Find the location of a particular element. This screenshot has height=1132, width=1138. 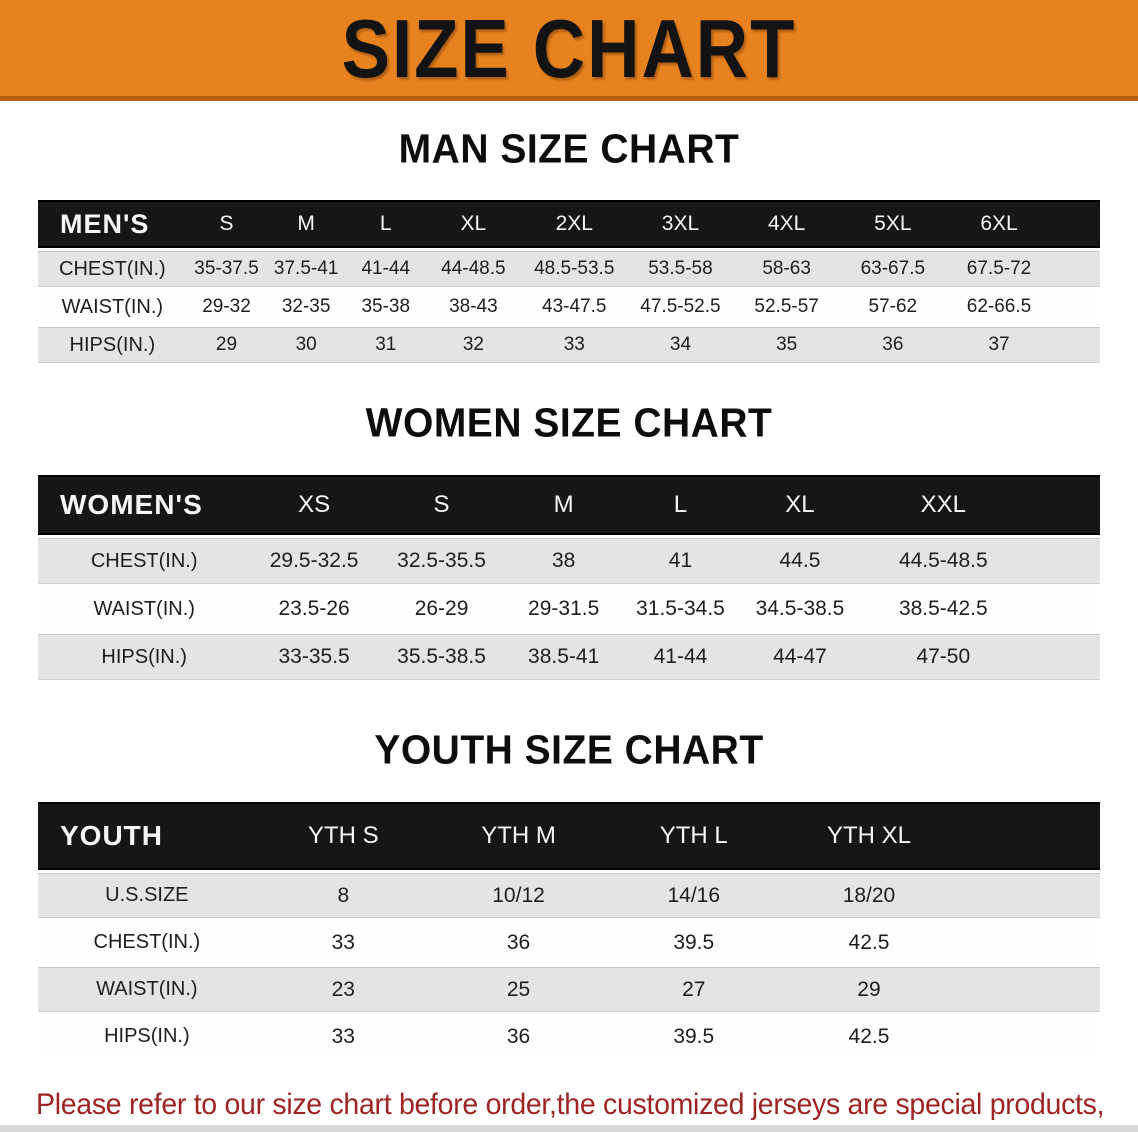

measurement-value: 18/20 is located at coordinates (869, 895).